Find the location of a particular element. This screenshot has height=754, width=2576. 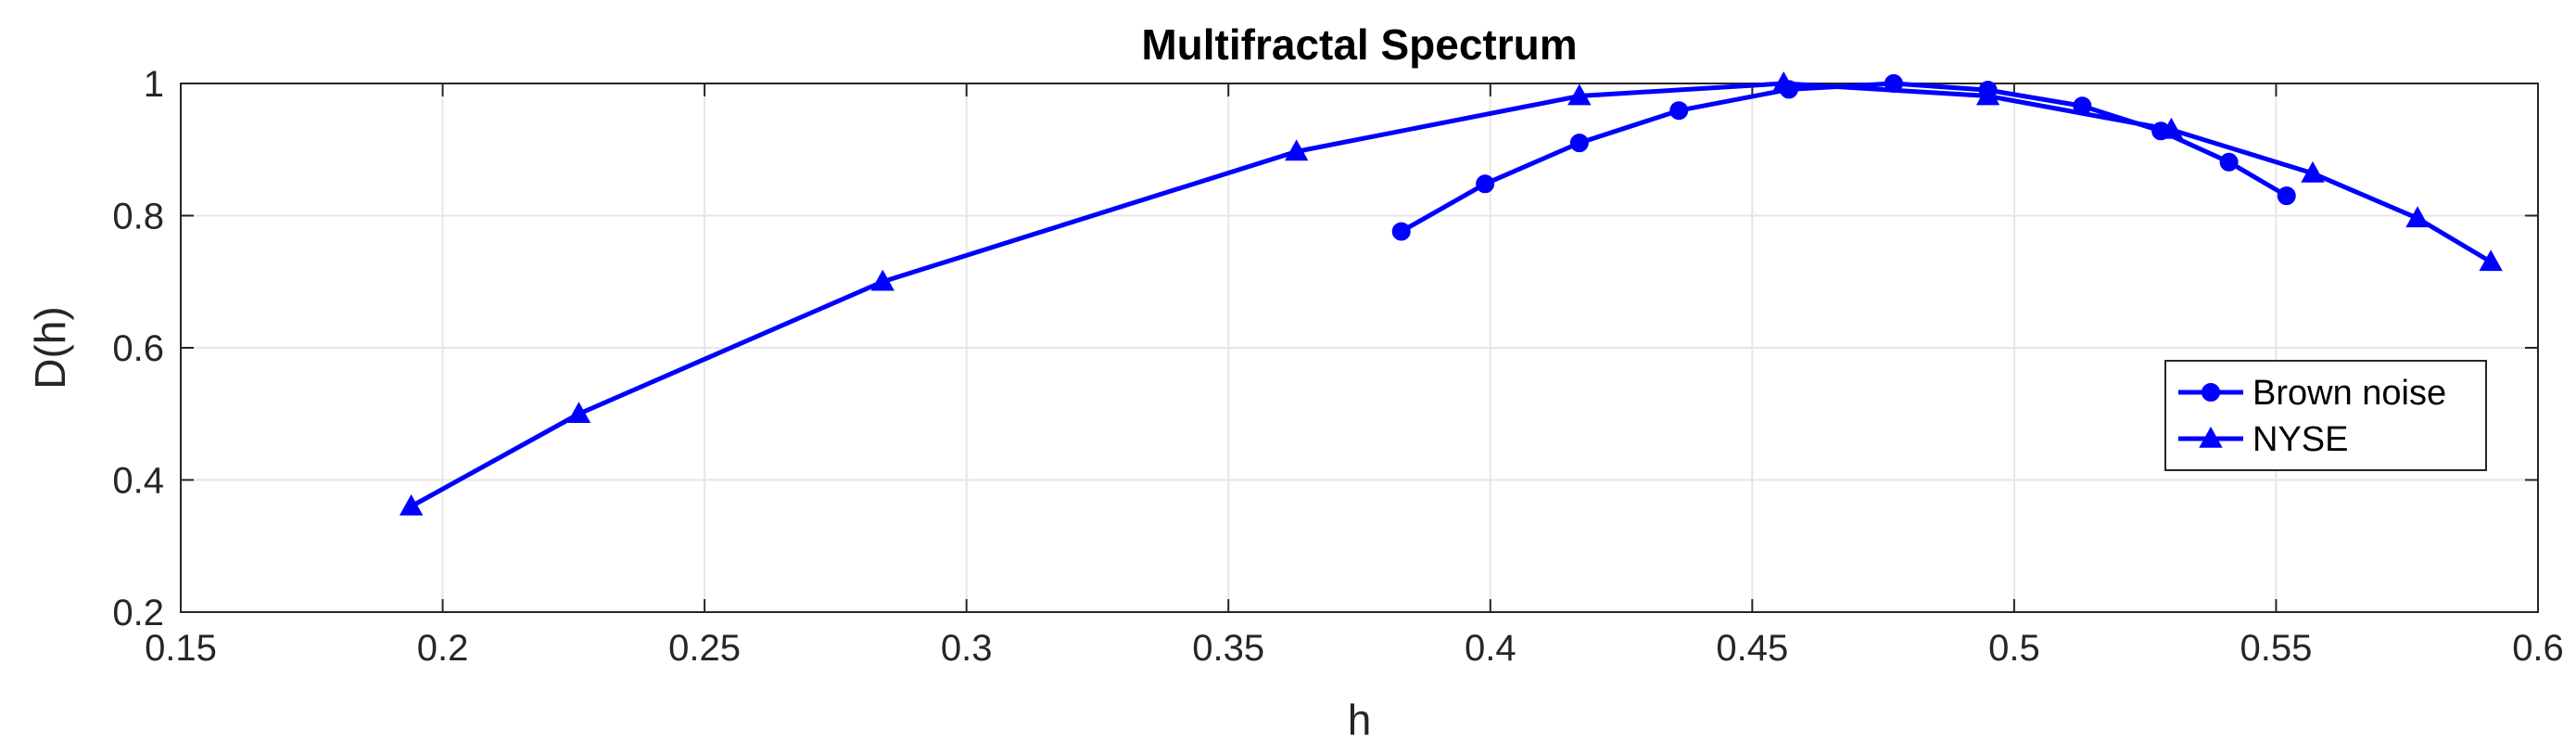

chart-title: Multifractal Spectrum is located at coordinates (1359, 44).